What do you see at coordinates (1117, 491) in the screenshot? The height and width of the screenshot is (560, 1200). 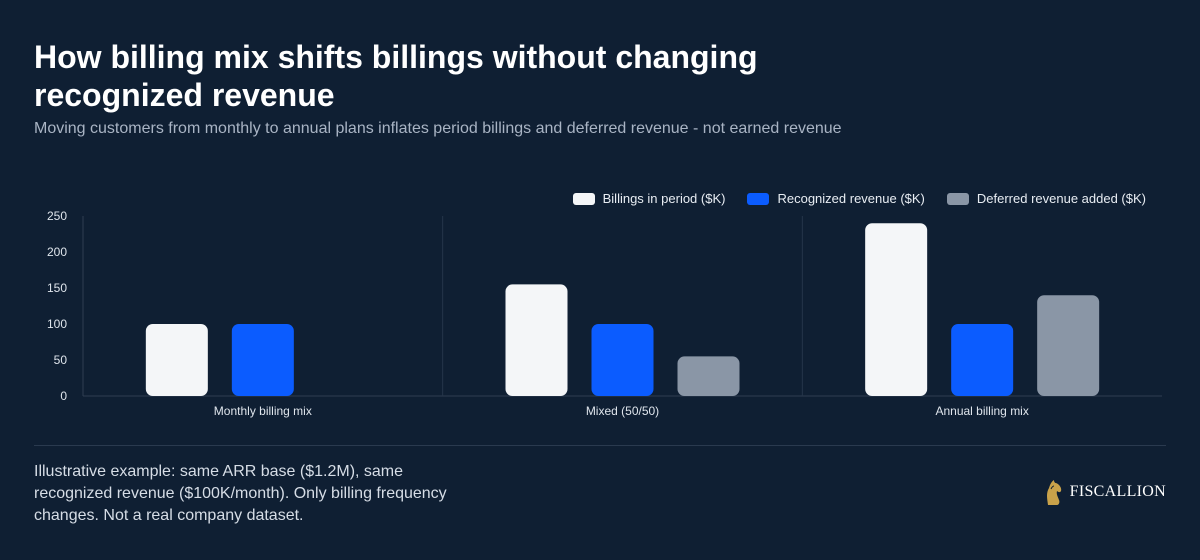 I see `brand-name: FISCALLION` at bounding box center [1117, 491].